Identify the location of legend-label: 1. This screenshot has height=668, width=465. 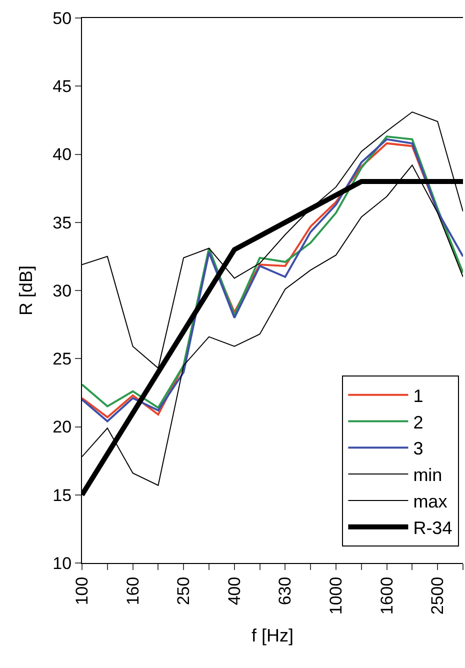
(418, 396).